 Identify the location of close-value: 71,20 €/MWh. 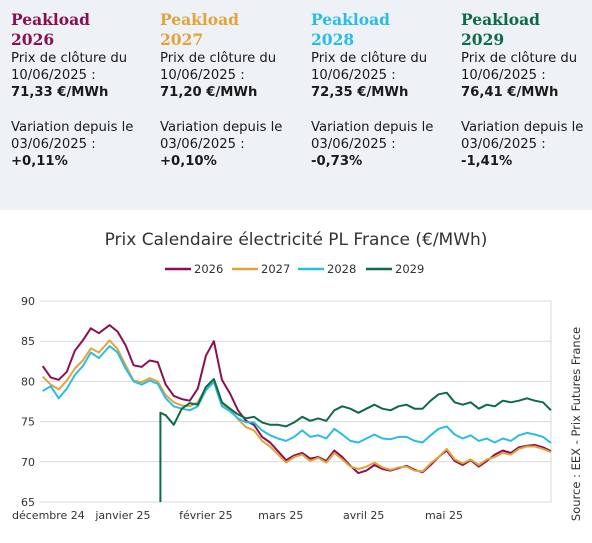
(209, 92).